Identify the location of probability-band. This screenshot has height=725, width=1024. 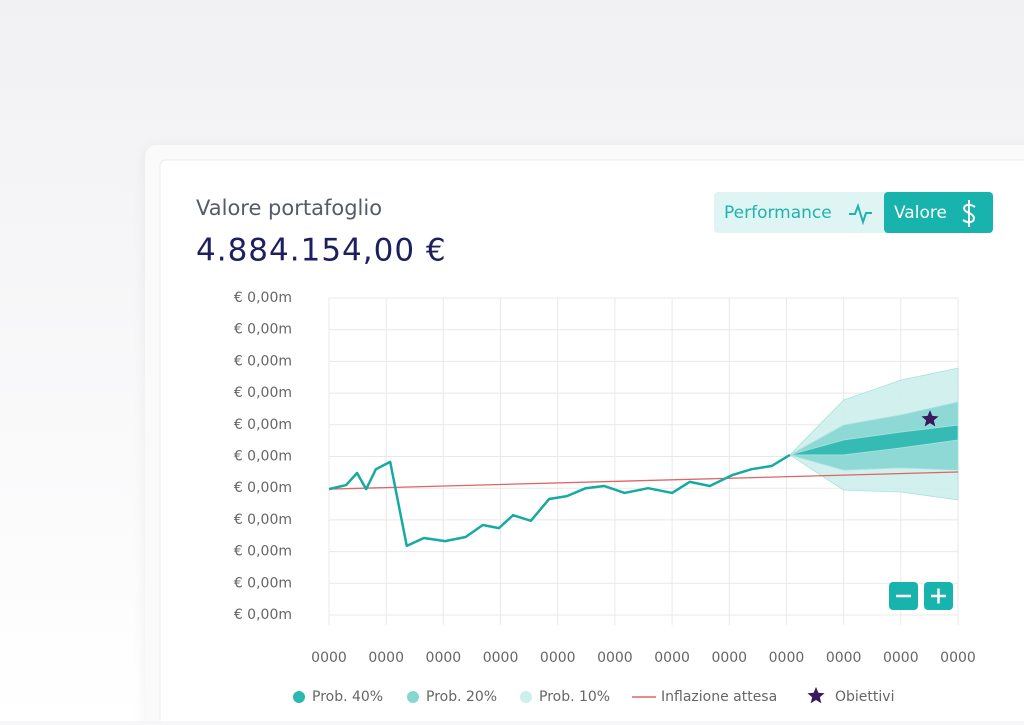
(874, 440).